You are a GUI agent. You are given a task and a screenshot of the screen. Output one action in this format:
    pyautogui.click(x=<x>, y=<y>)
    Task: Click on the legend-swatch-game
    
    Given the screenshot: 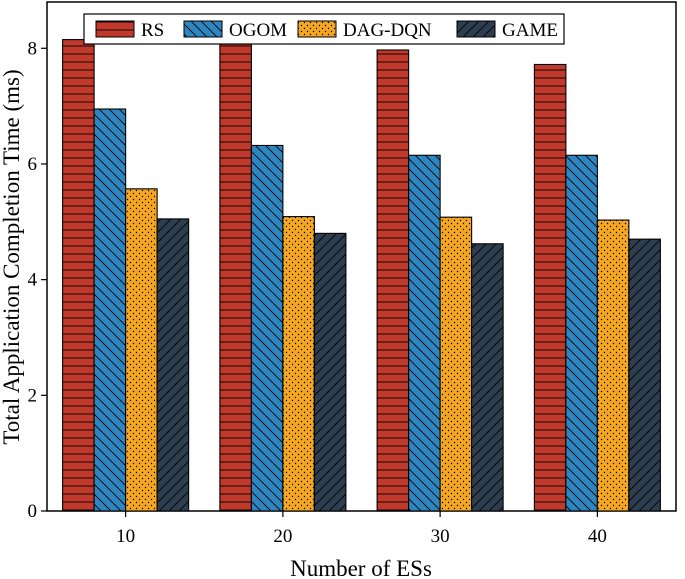 What is the action you would take?
    pyautogui.click(x=476, y=29)
    